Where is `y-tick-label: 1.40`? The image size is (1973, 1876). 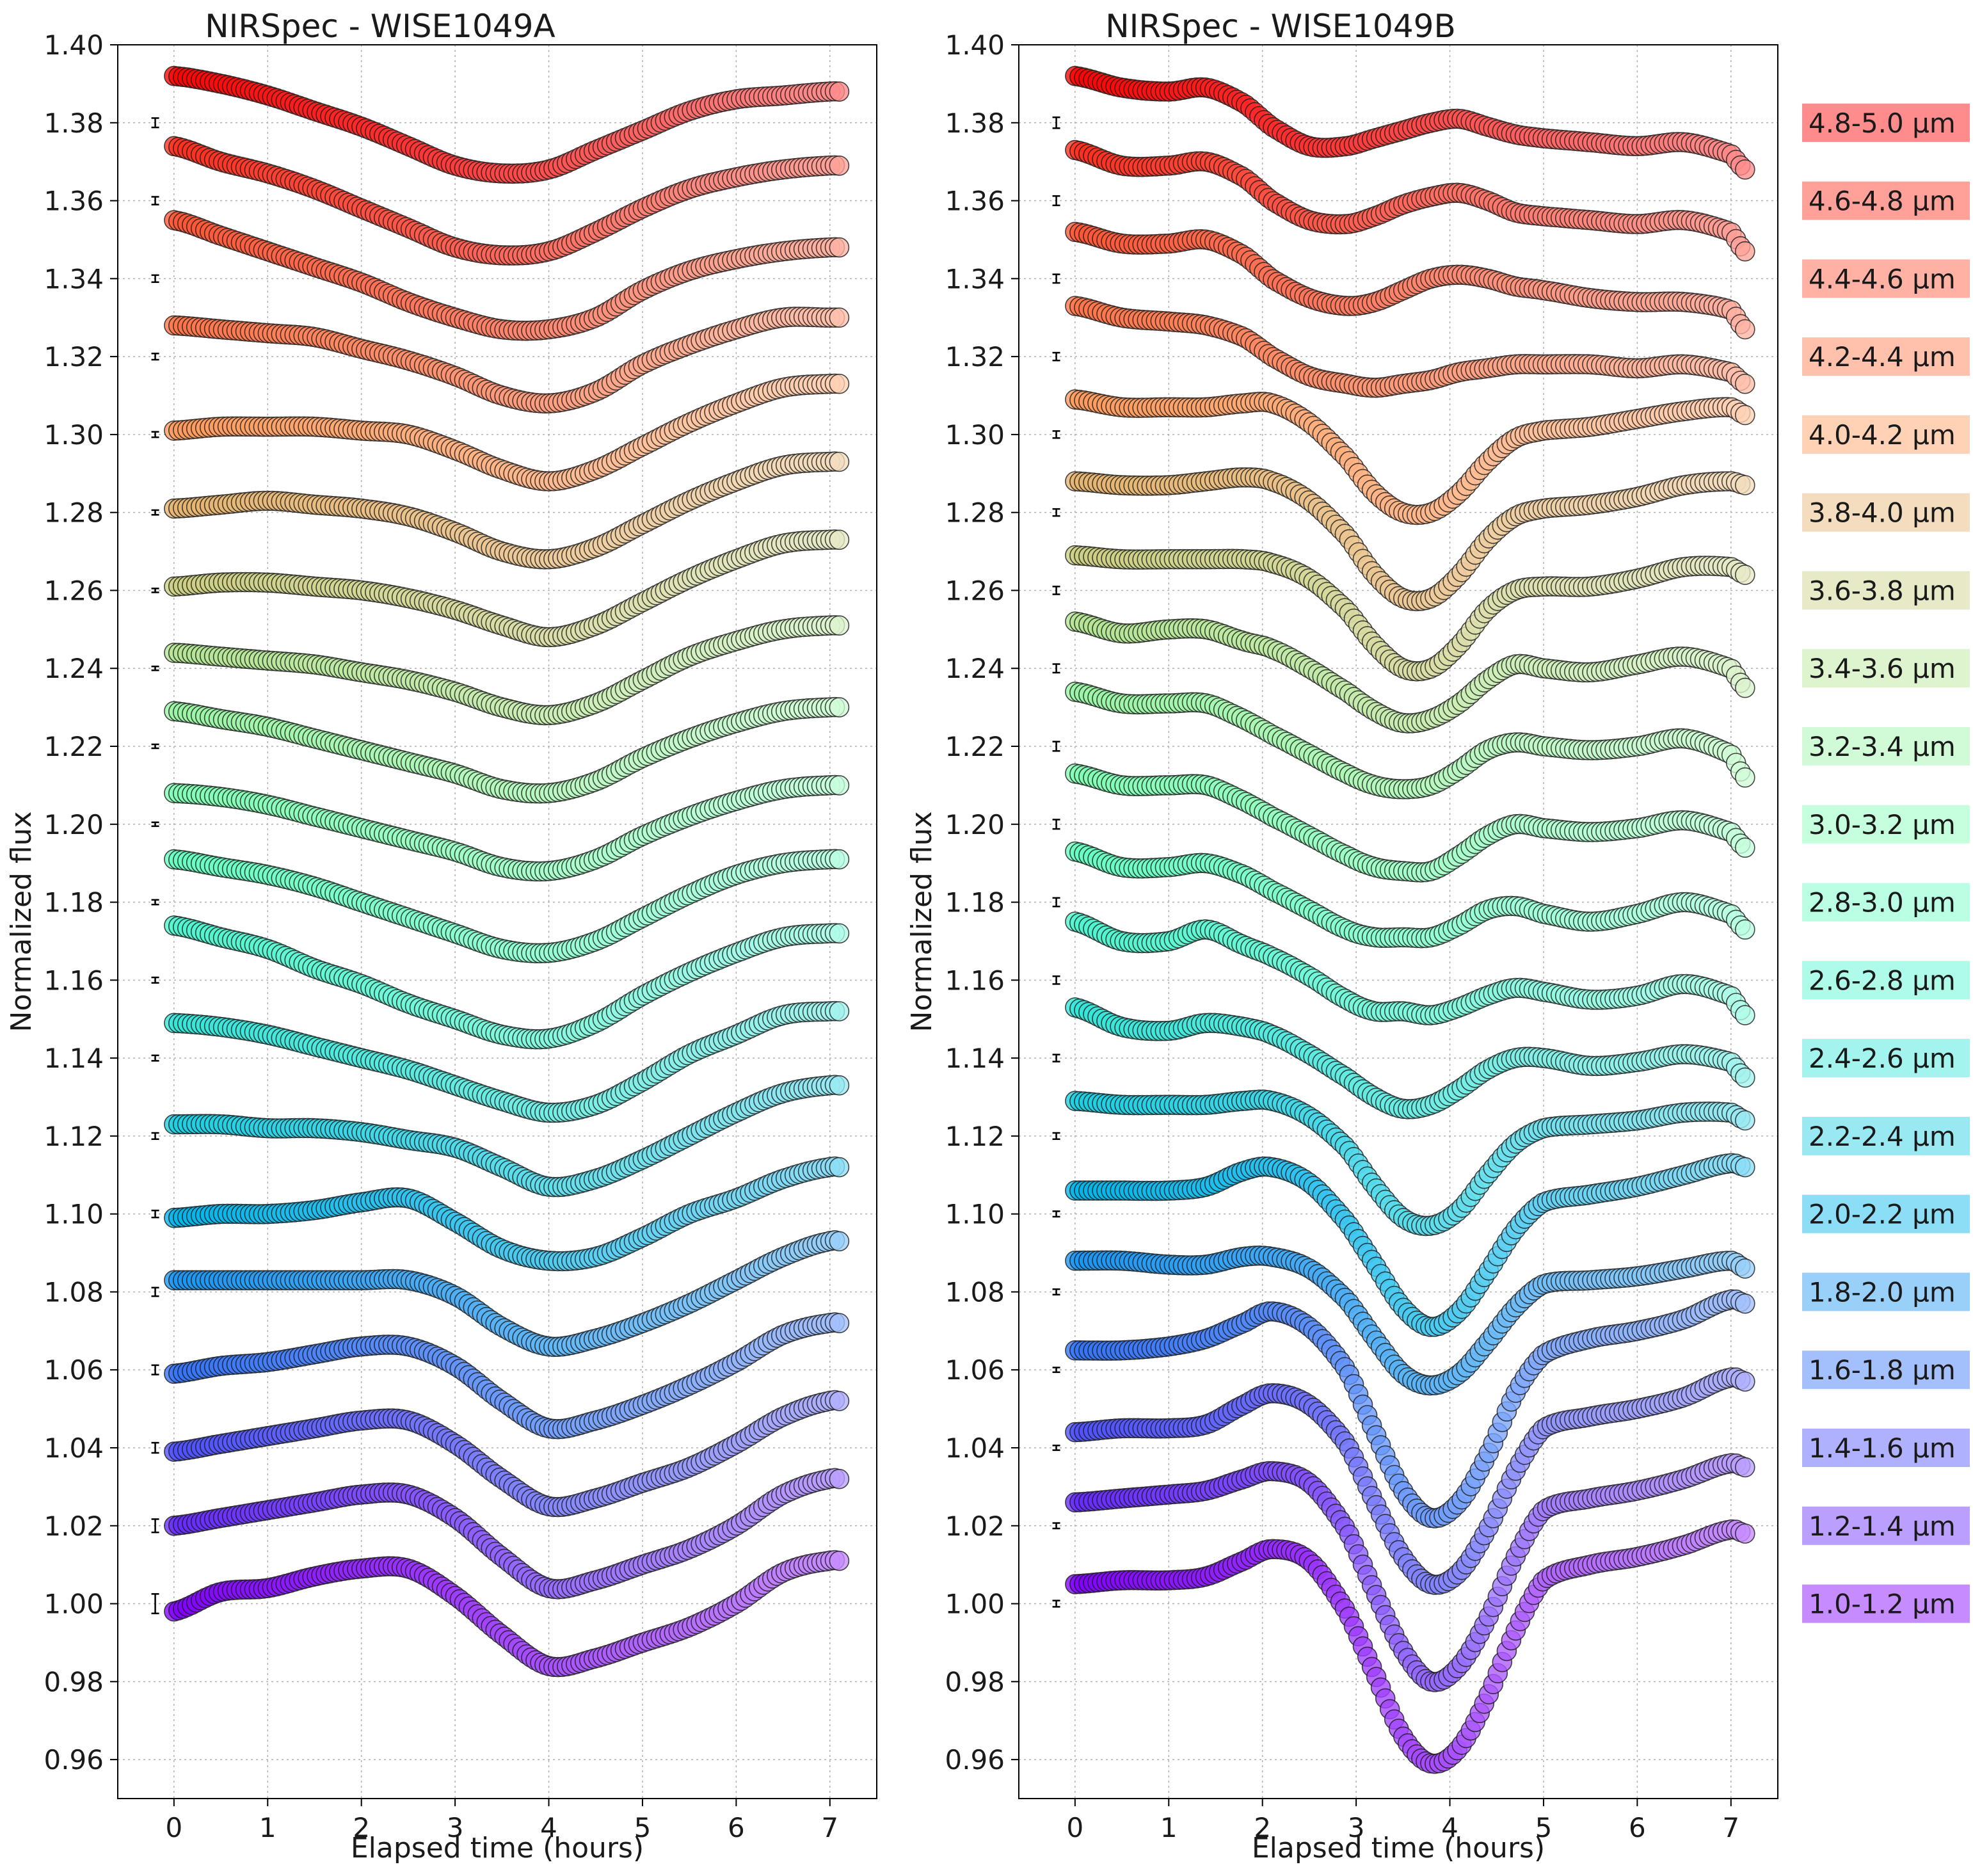 y-tick-label: 1.40 is located at coordinates (74, 45).